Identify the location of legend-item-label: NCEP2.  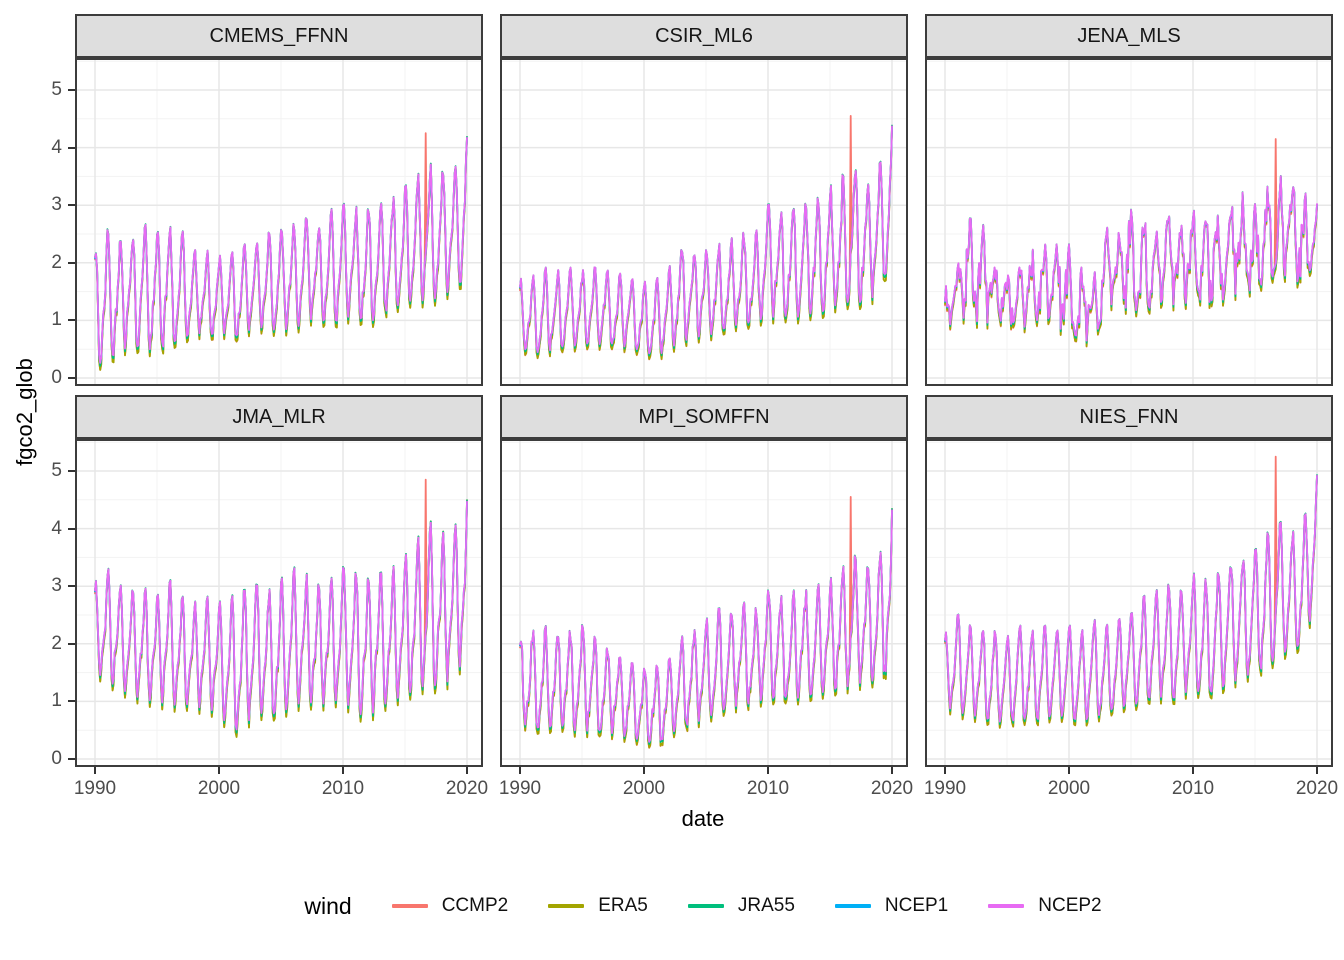
(1070, 905).